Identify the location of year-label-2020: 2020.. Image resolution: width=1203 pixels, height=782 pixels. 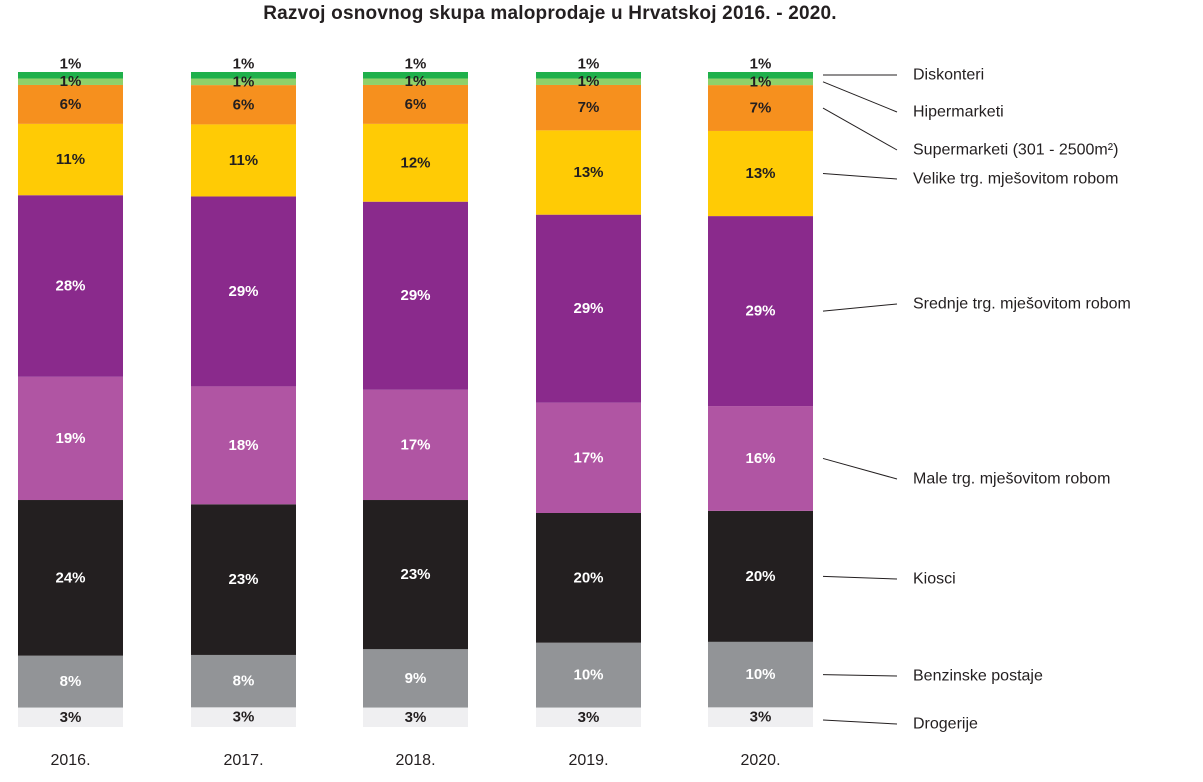
(760, 760).